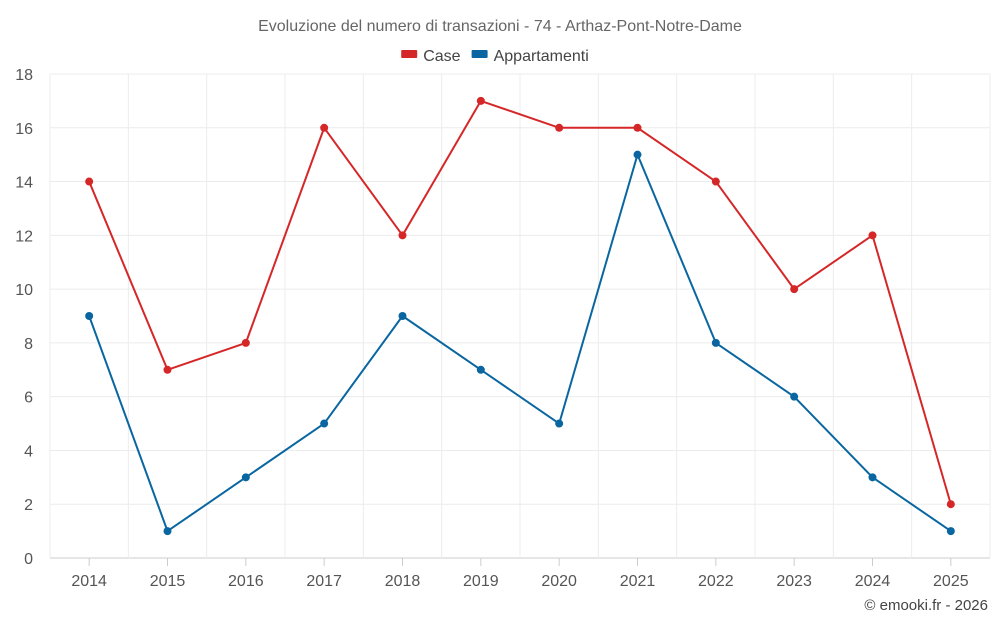 The height and width of the screenshot is (625, 1000). What do you see at coordinates (481, 581) in the screenshot?
I see `x-tick-label: 2019` at bounding box center [481, 581].